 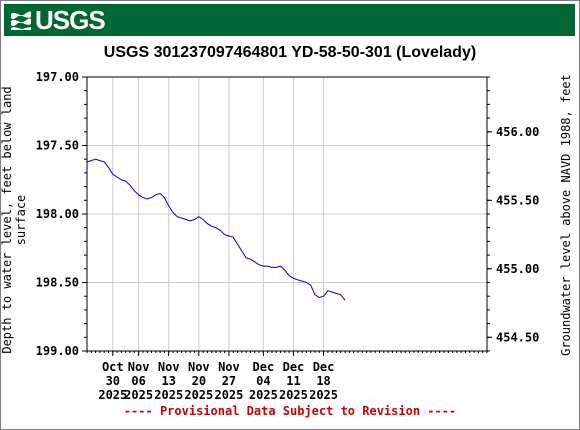 I want to click on right-axis-label: Groundwater level above NAVD 1988, feet, so click(x=566, y=215).